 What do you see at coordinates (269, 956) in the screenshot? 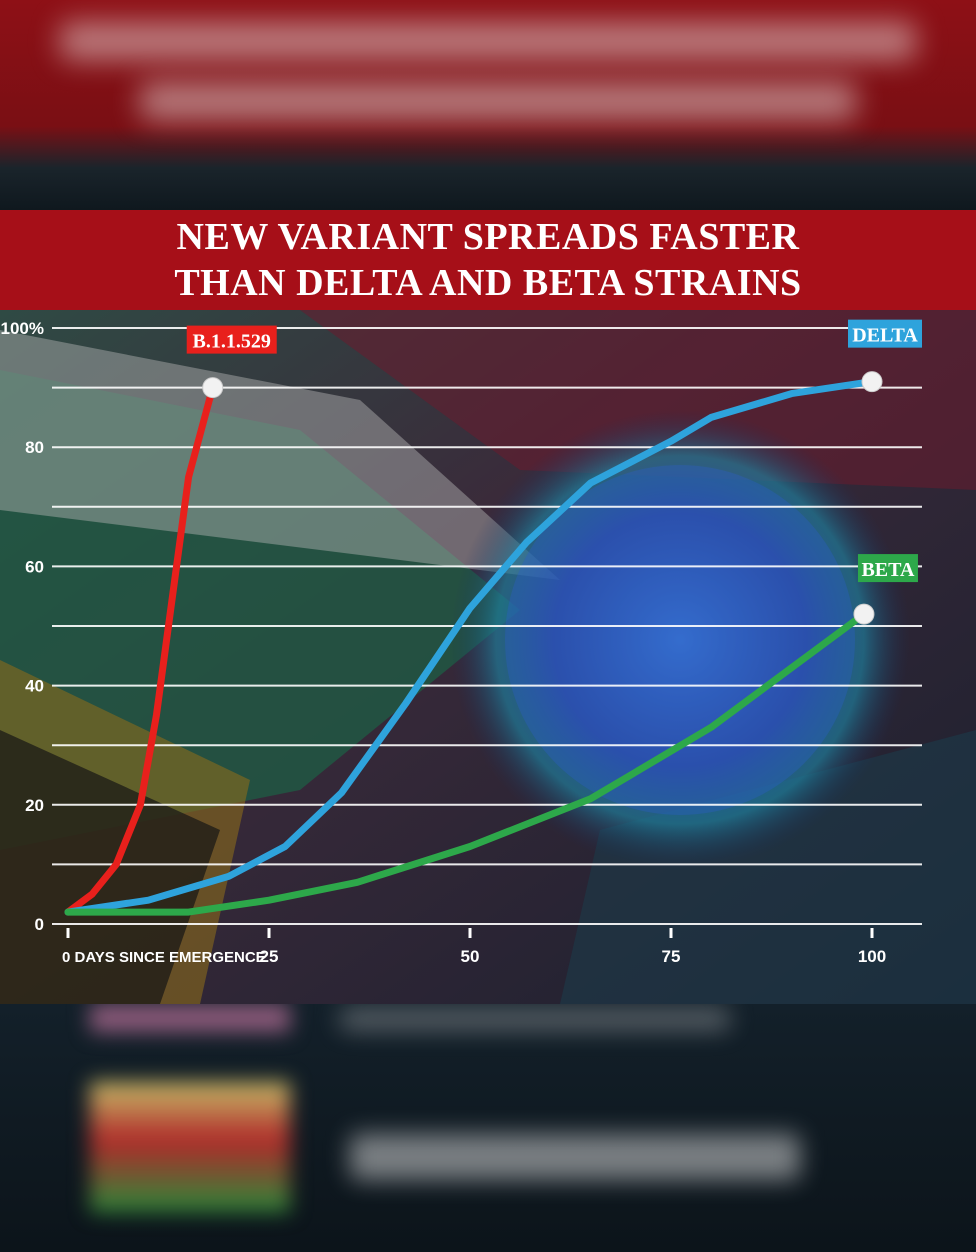
I see `x-tick-label: 25` at bounding box center [269, 956].